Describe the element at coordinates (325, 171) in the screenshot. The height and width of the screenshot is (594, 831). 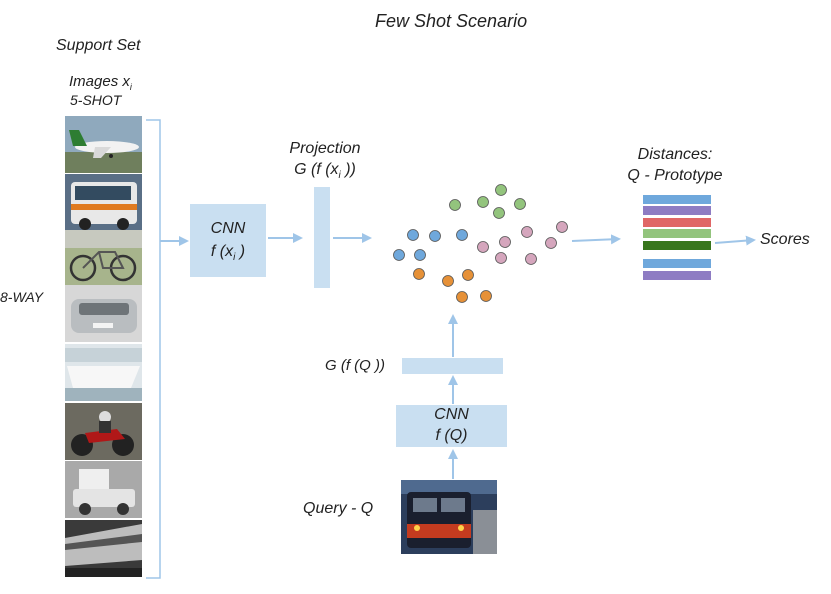
I see `projection-line2: G (f (xi ))` at that location.